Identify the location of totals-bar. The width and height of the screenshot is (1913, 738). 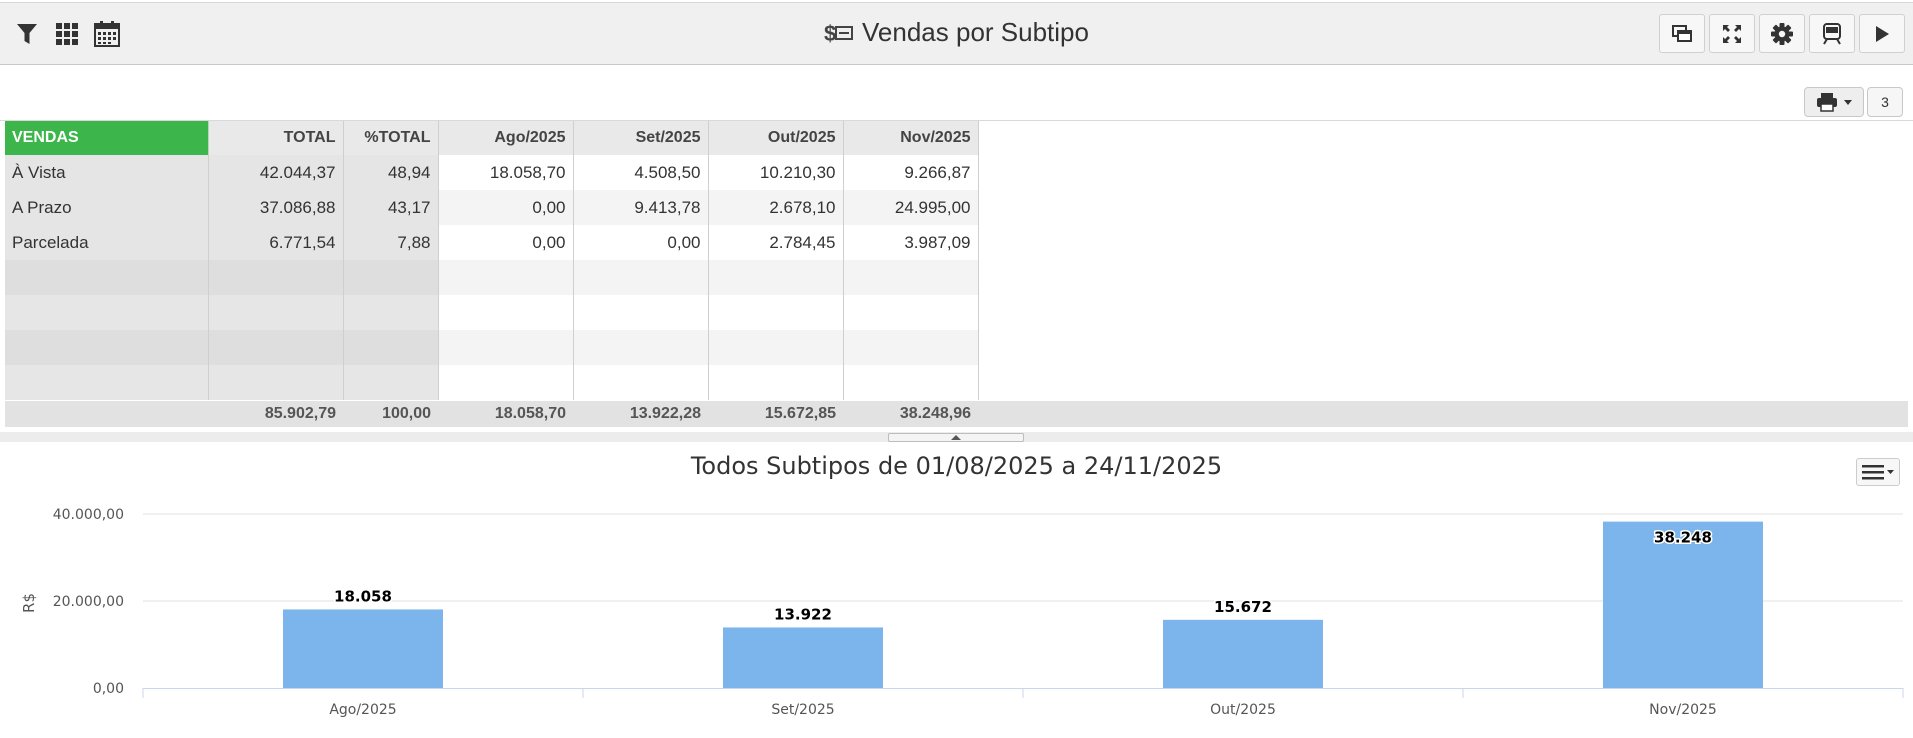
(956, 414).